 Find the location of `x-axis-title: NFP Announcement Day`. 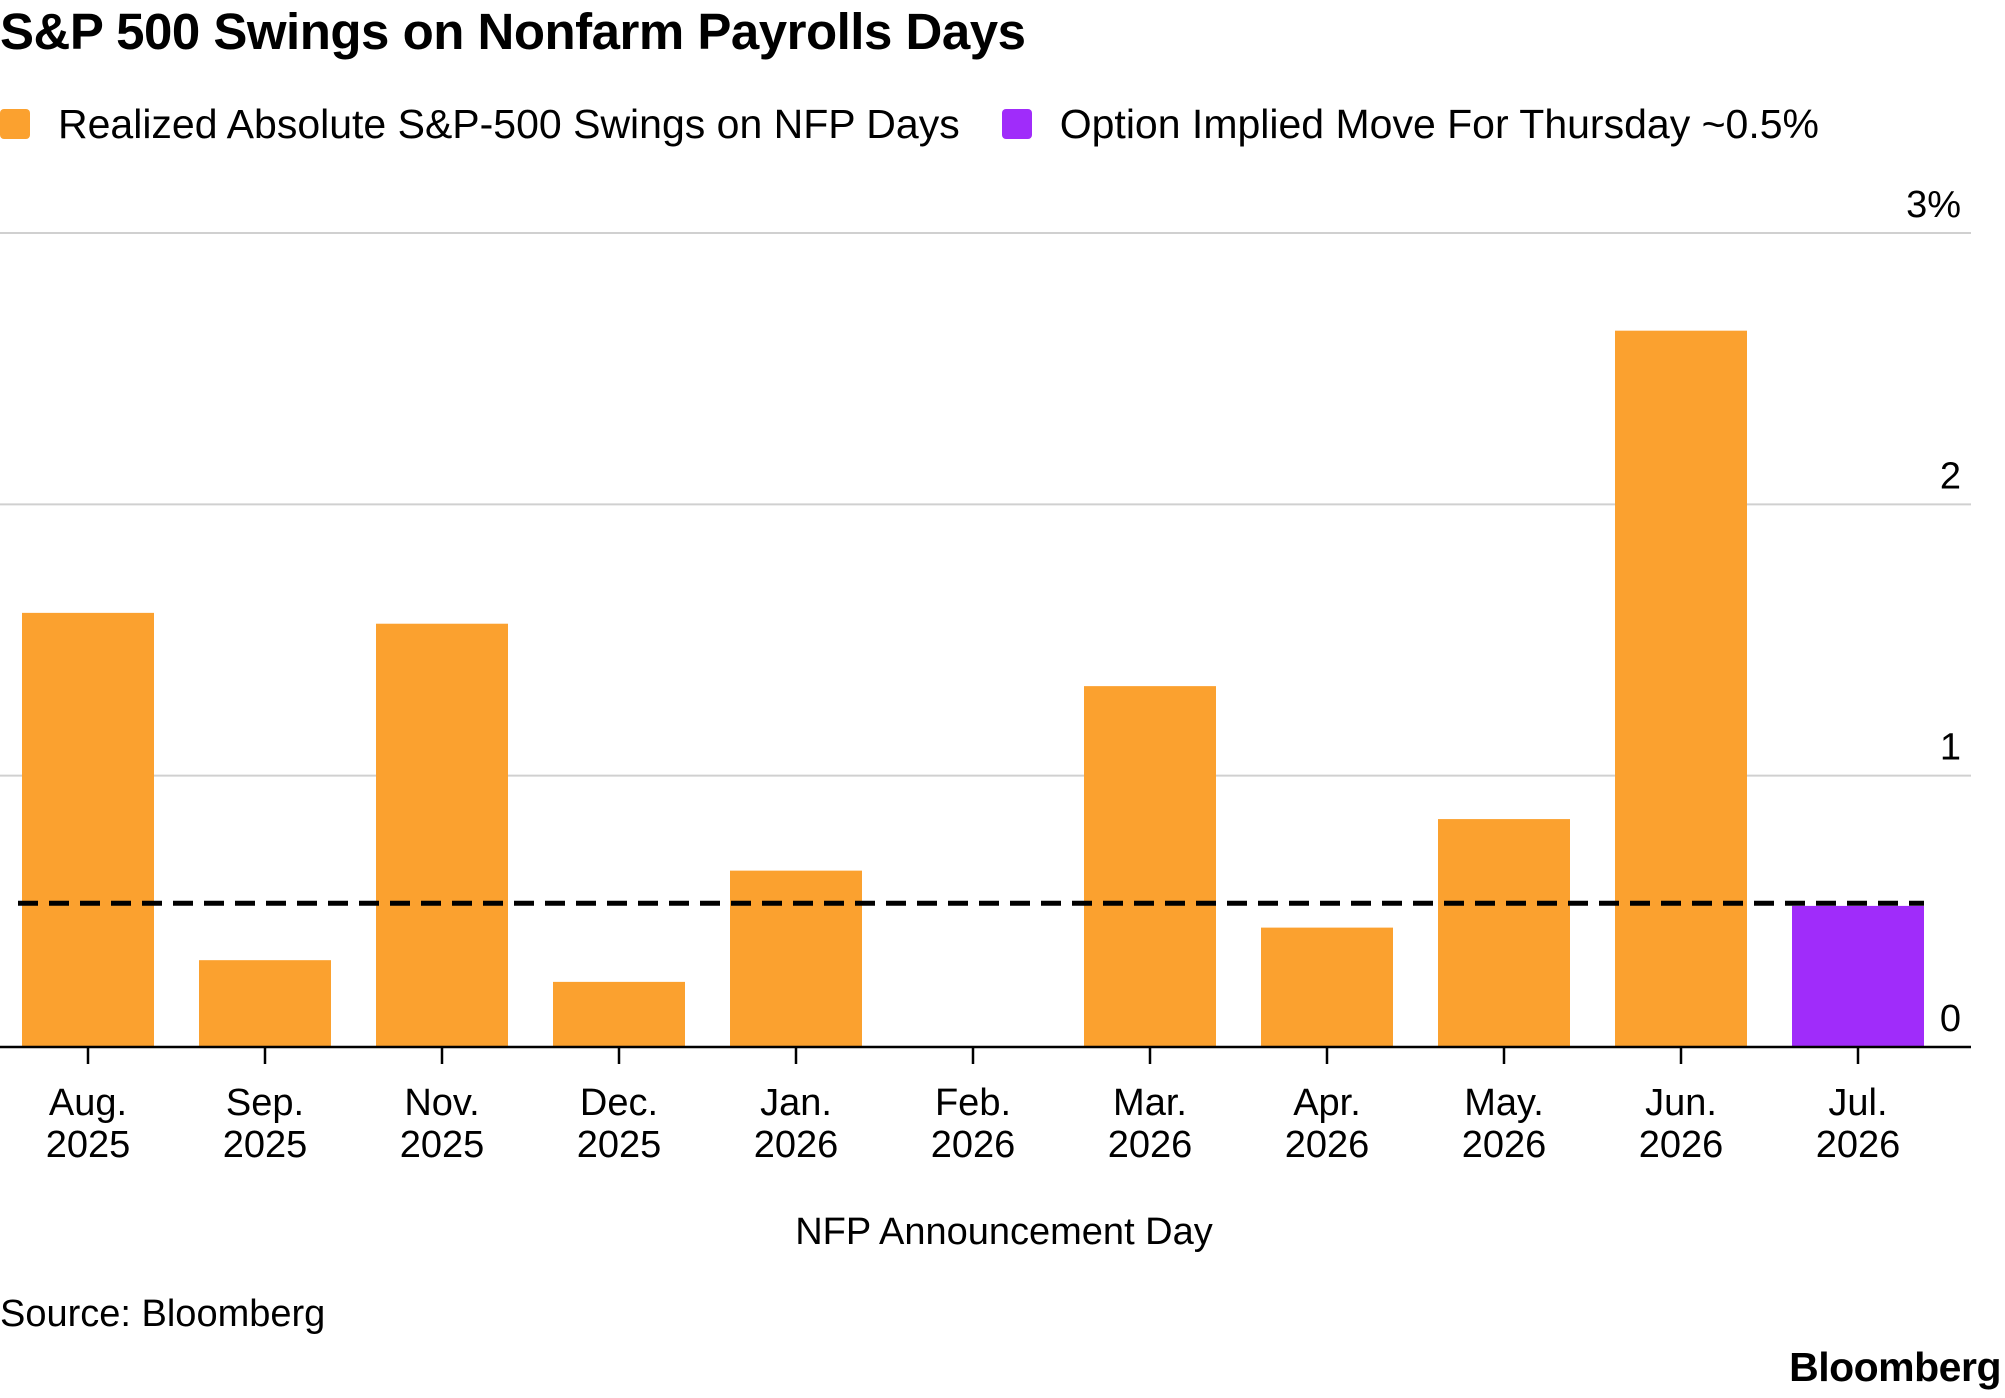

x-axis-title: NFP Announcement Day is located at coordinates (1004, 1232).